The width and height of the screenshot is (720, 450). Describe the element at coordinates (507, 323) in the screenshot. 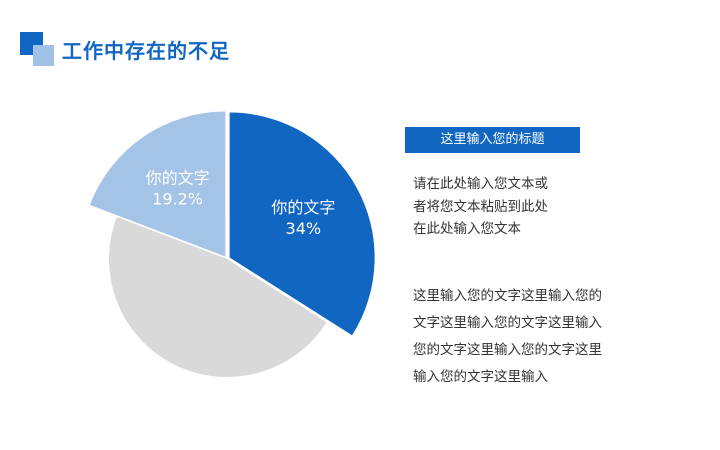

I see `body-line: 文字这里输入您的文字这里输入` at that location.